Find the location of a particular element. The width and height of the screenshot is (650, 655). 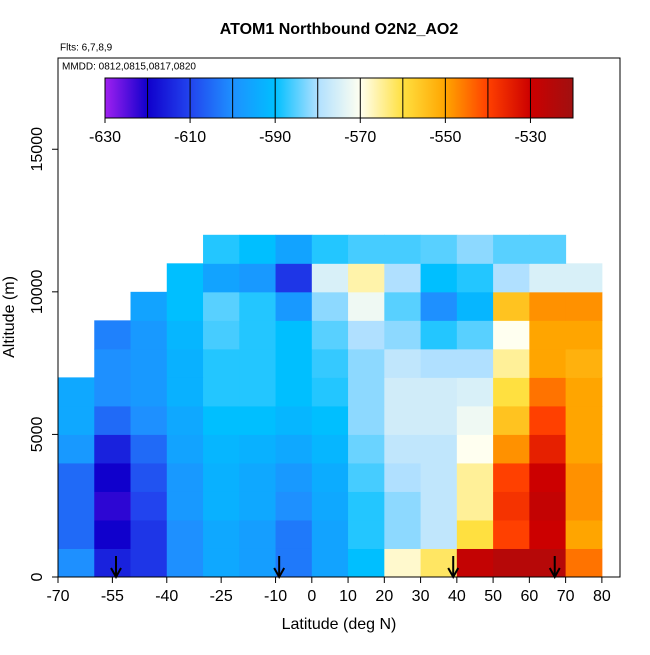

colorbar is located at coordinates (339, 98).